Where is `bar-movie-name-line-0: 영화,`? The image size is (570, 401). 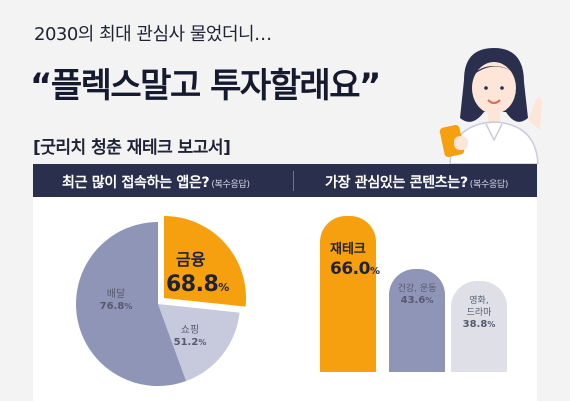
bar-movie-name-line-0: 영화, is located at coordinates (479, 300).